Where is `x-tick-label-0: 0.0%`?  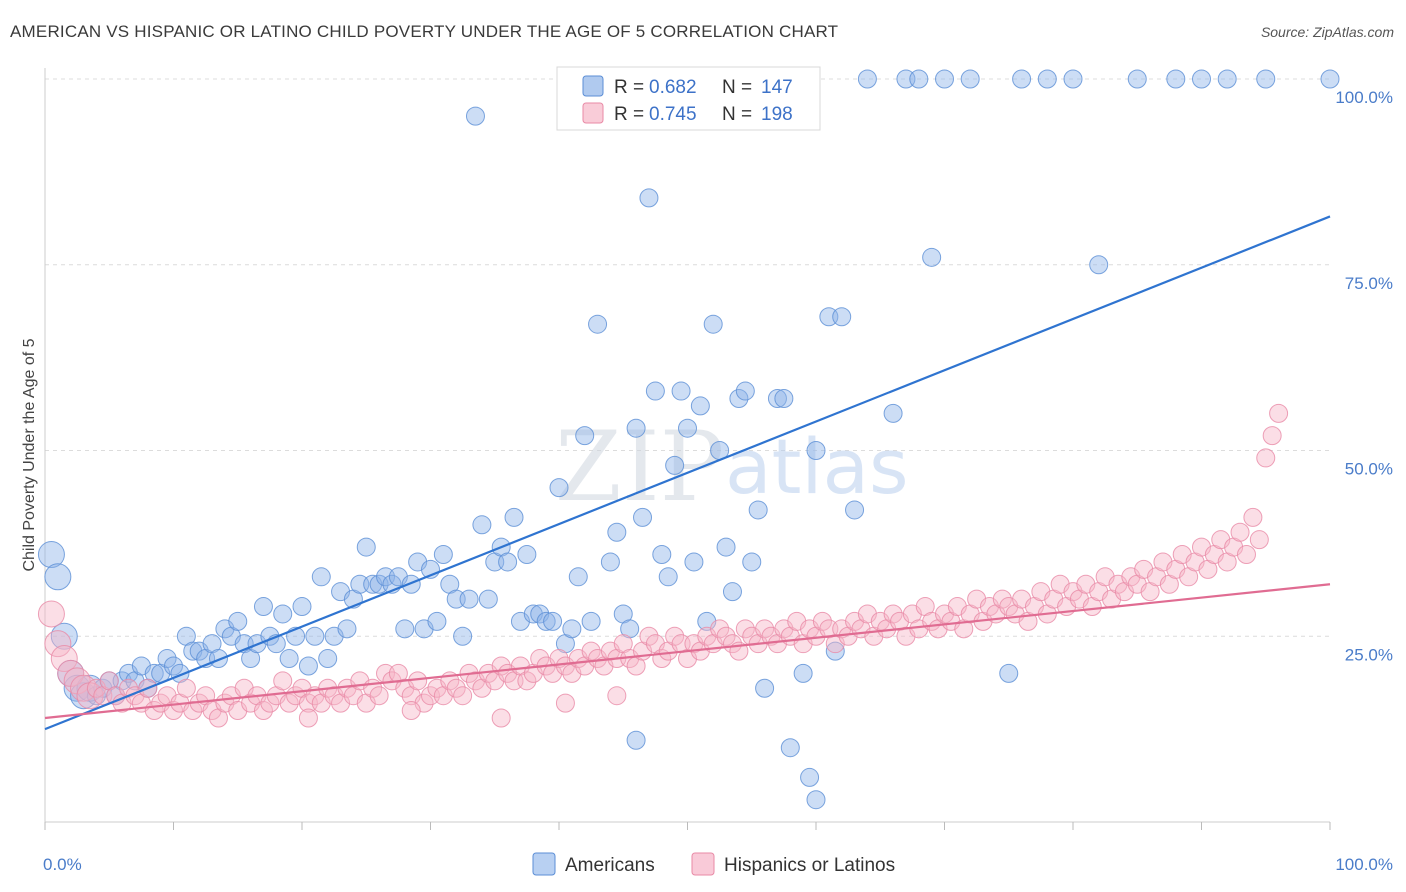
x-tick-label-0: 0.0% is located at coordinates (62, 864).